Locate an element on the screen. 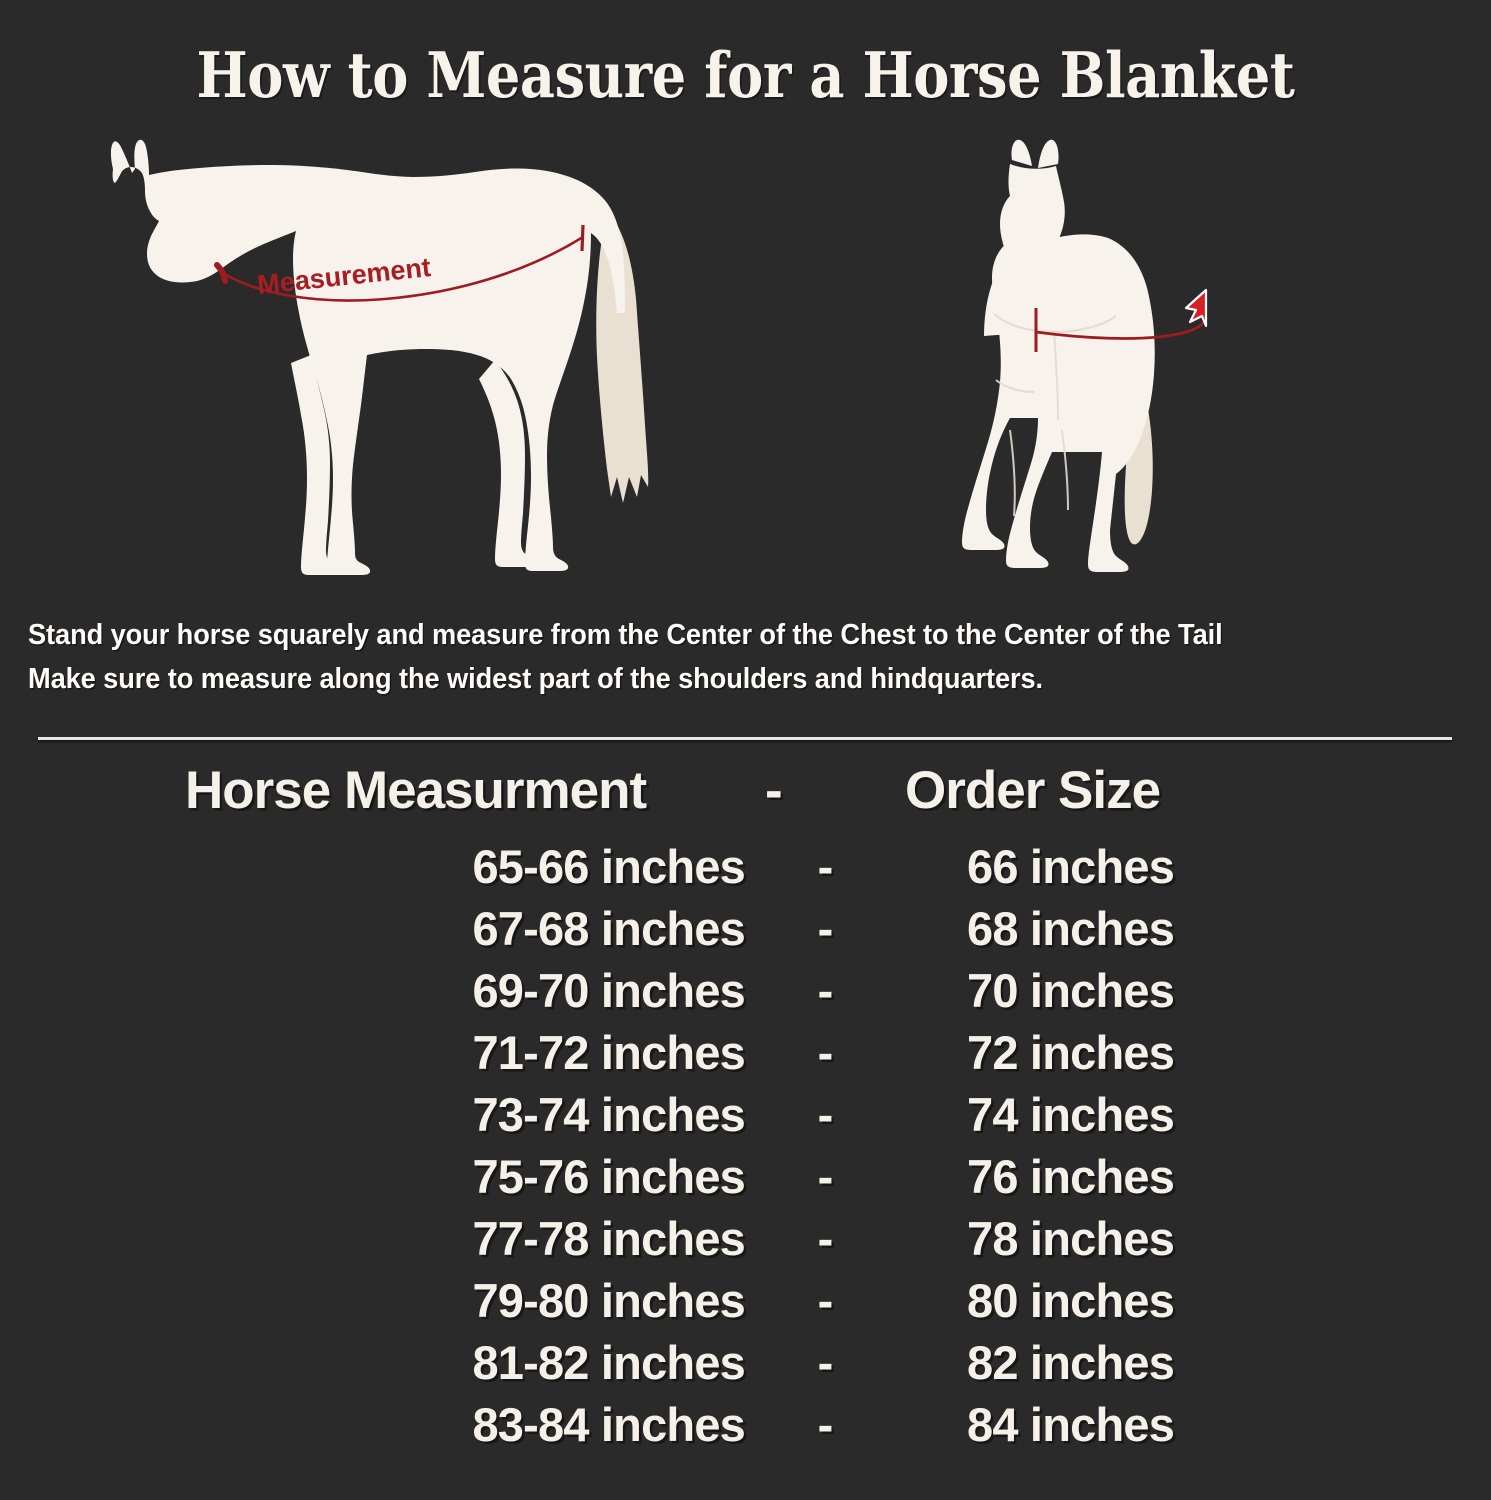 The width and height of the screenshot is (1491, 1500). table-header-row: Horse Measurment - Order Size is located at coordinates (745, 791).